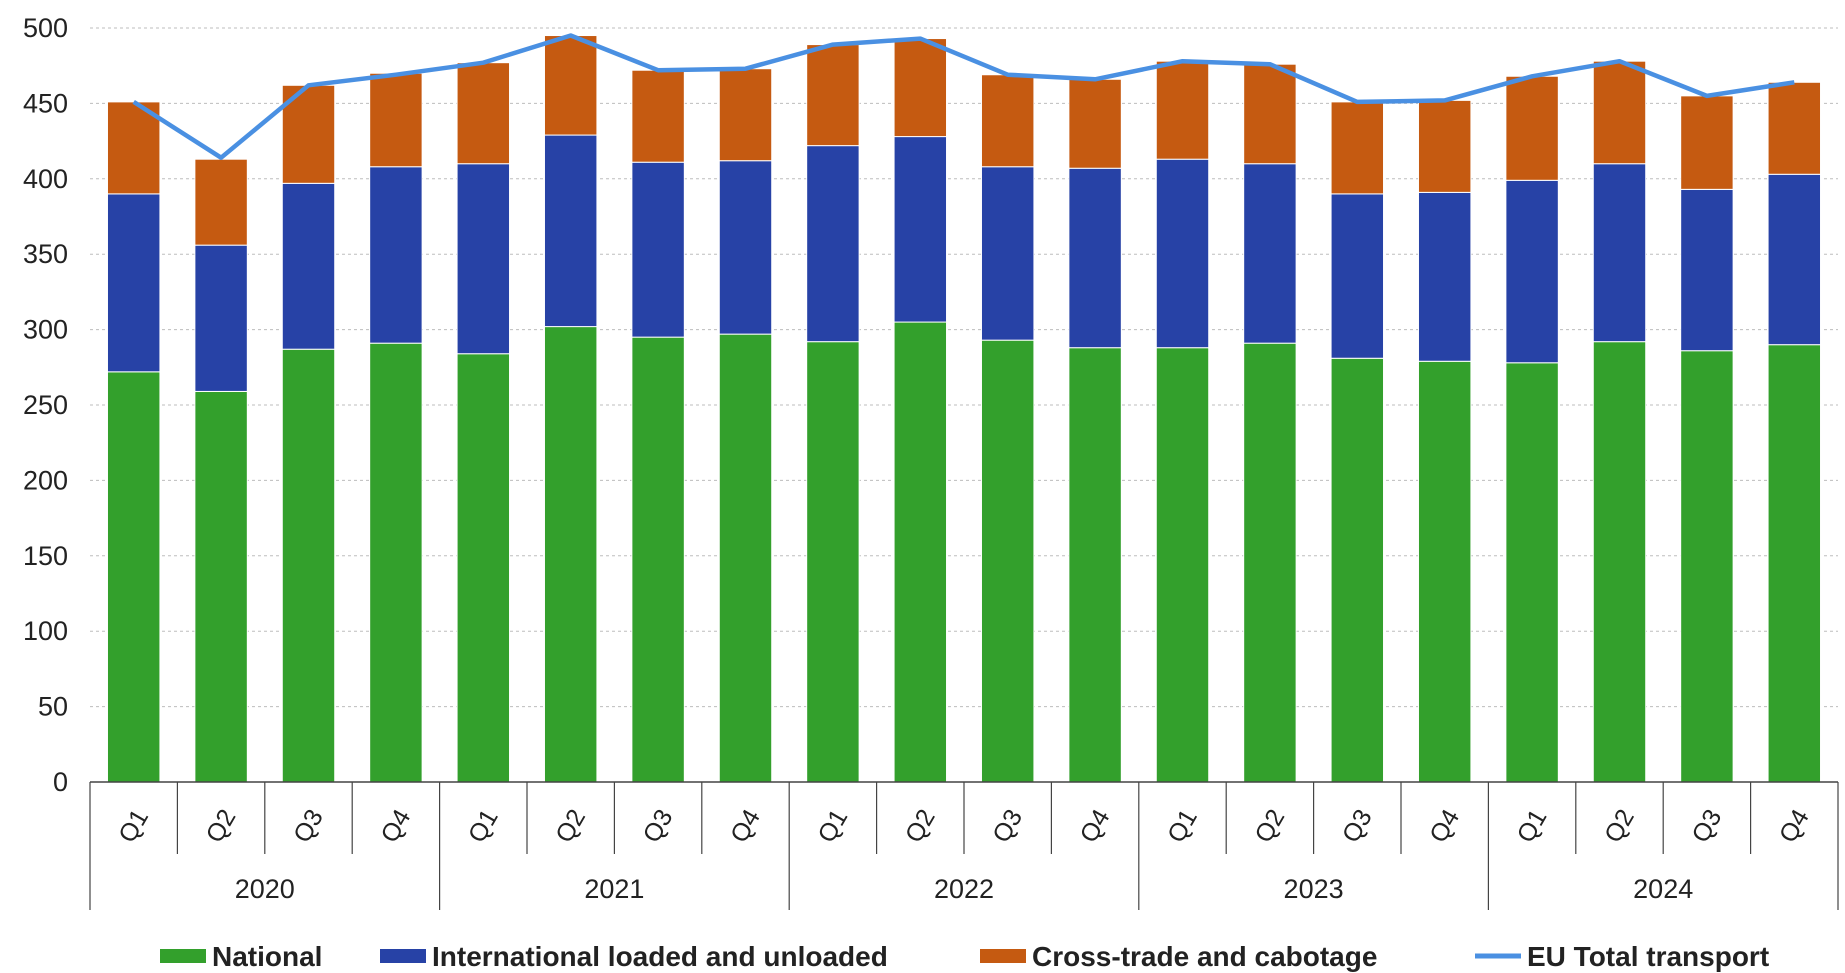 Image resolution: width=1845 pixels, height=973 pixels. What do you see at coordinates (614, 889) in the screenshot?
I see `year-label: 2021` at bounding box center [614, 889].